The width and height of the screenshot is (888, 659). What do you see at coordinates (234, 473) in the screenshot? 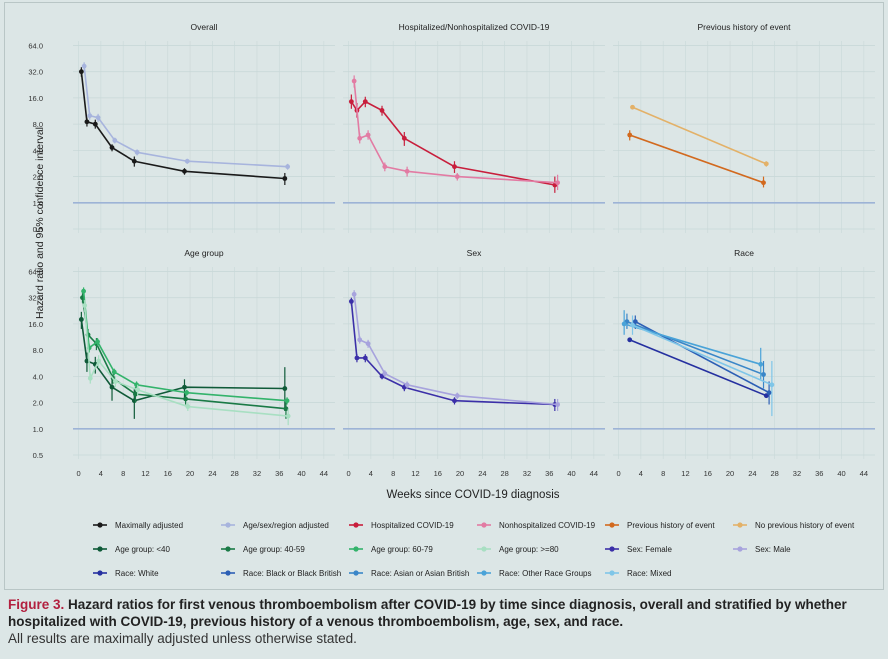
I see `x-tick-label: 28` at bounding box center [234, 473].